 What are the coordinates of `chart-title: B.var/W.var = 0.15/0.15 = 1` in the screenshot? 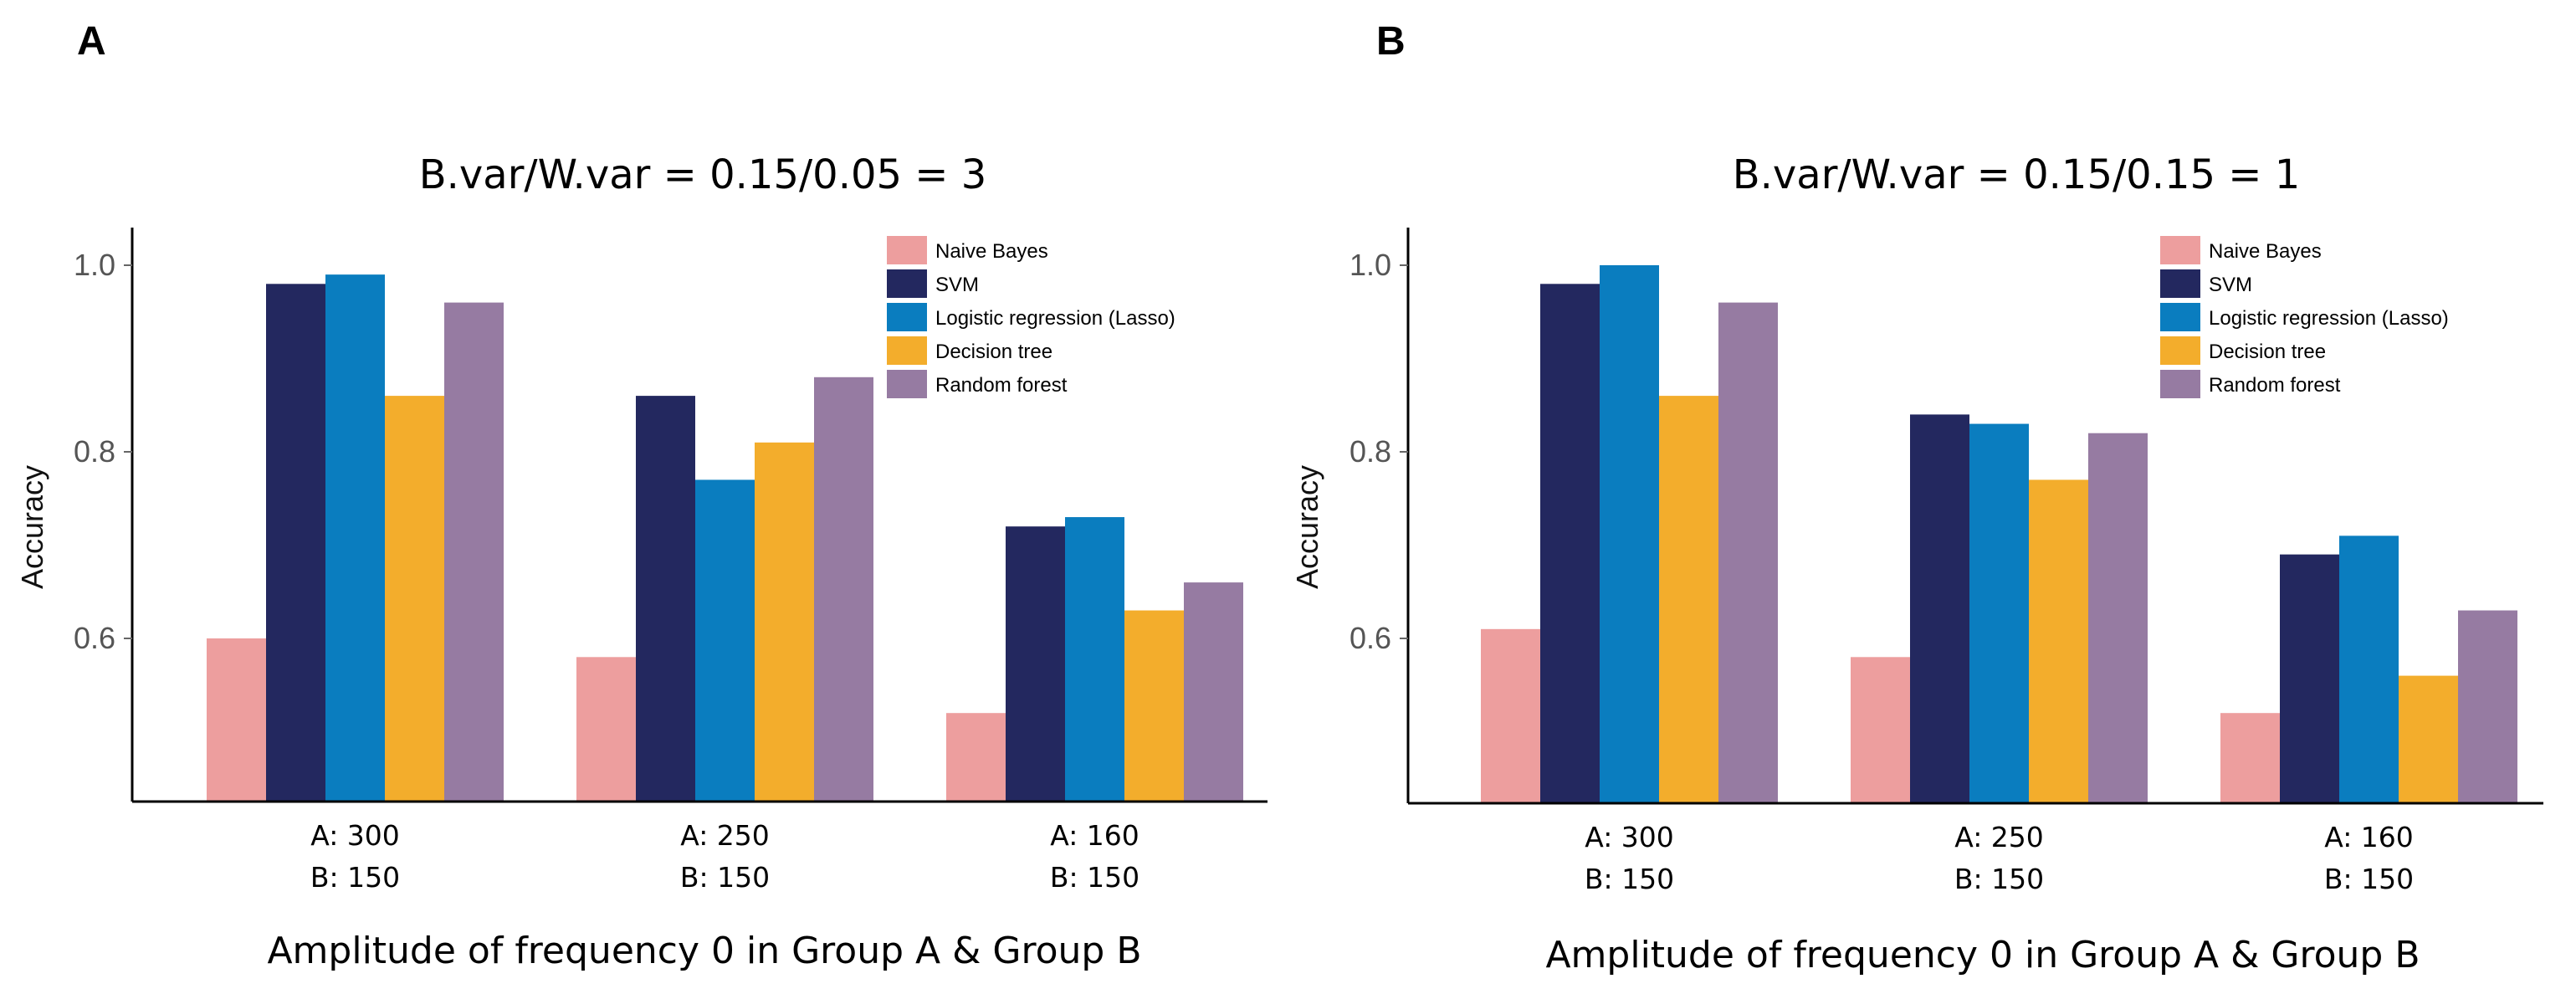 It's located at (2017, 174).